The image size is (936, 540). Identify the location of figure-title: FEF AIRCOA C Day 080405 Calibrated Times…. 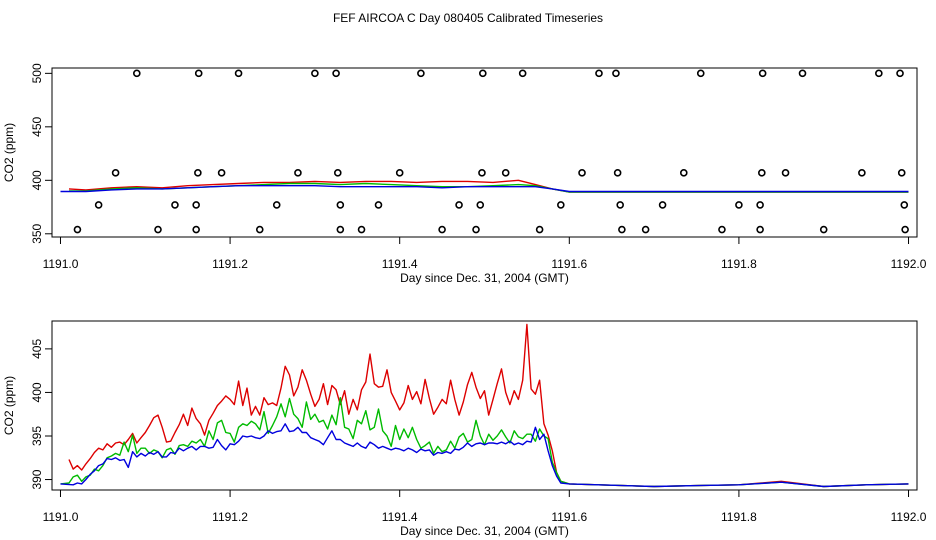
(468, 18).